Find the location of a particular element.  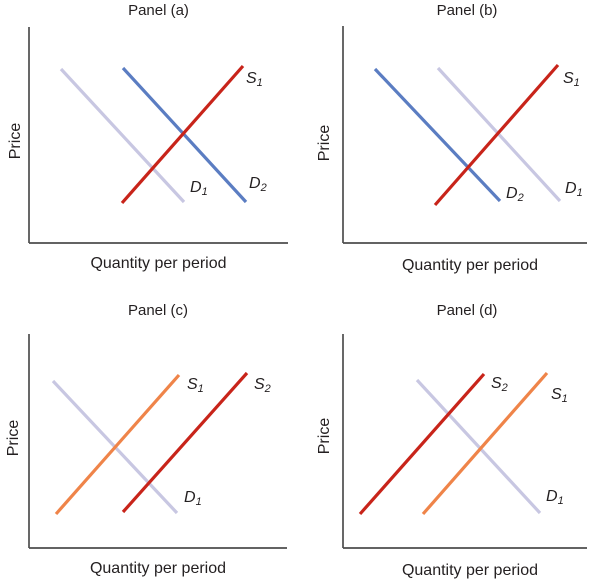

panel-d-title: Panel (d) is located at coordinates (467, 310).